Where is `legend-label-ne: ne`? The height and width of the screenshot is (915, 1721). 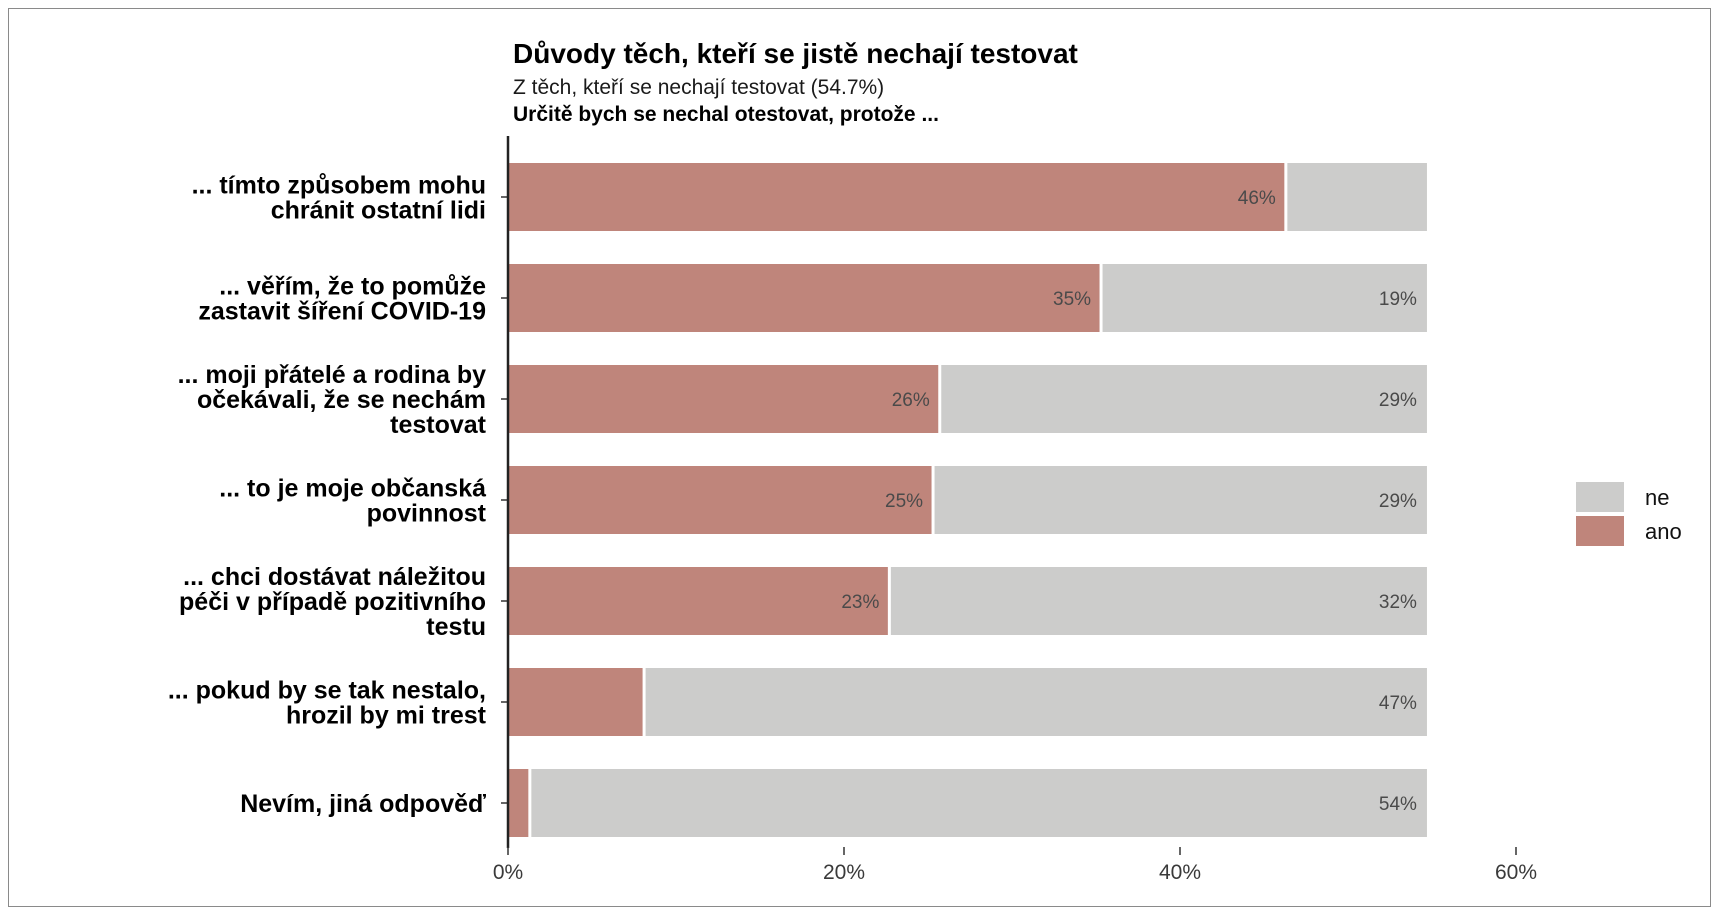 legend-label-ne: ne is located at coordinates (1657, 497).